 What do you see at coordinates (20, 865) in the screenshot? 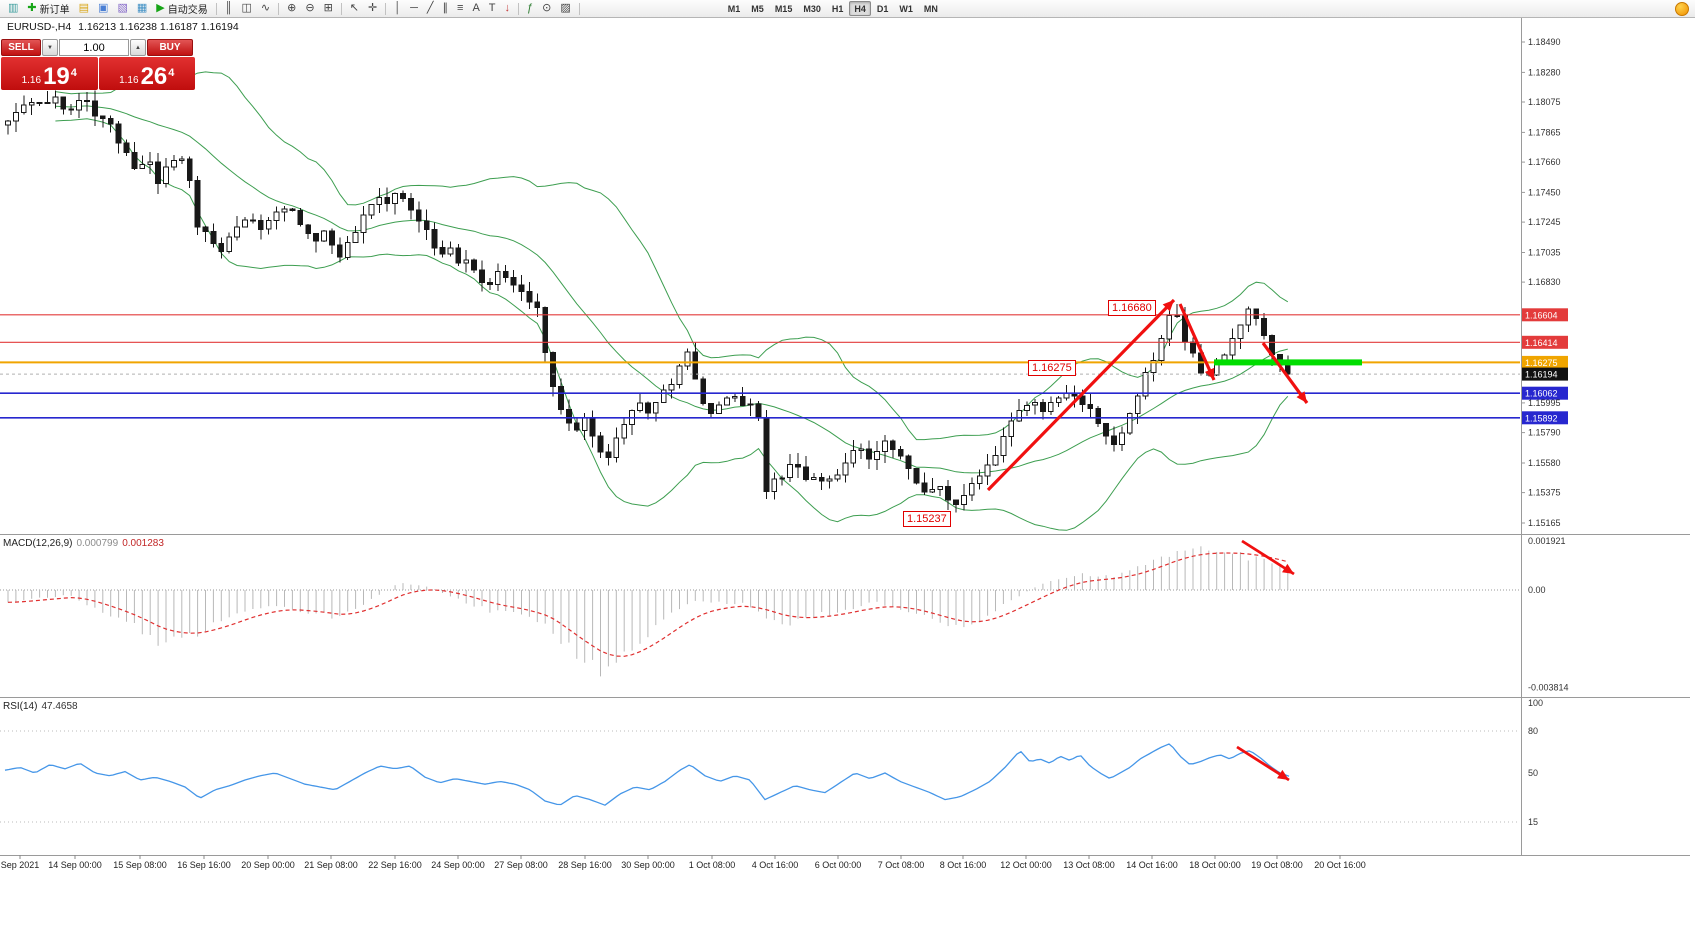
I see `time-axis-label: Sep 2021` at bounding box center [20, 865].